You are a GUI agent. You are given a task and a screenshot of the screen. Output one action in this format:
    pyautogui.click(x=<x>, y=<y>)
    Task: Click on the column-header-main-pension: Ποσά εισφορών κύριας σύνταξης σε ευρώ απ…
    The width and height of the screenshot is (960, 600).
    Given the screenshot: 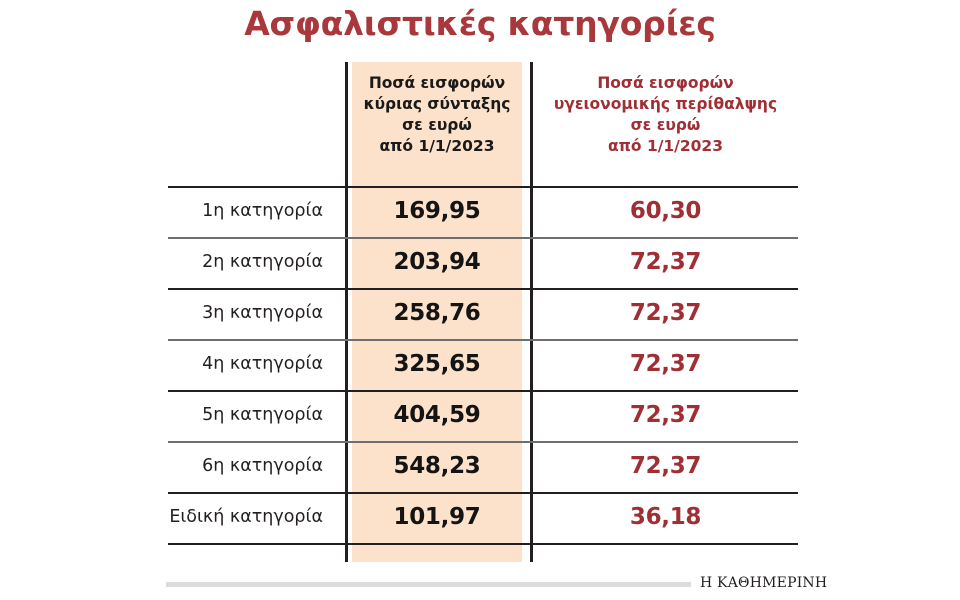 What is the action you would take?
    pyautogui.click(x=437, y=109)
    